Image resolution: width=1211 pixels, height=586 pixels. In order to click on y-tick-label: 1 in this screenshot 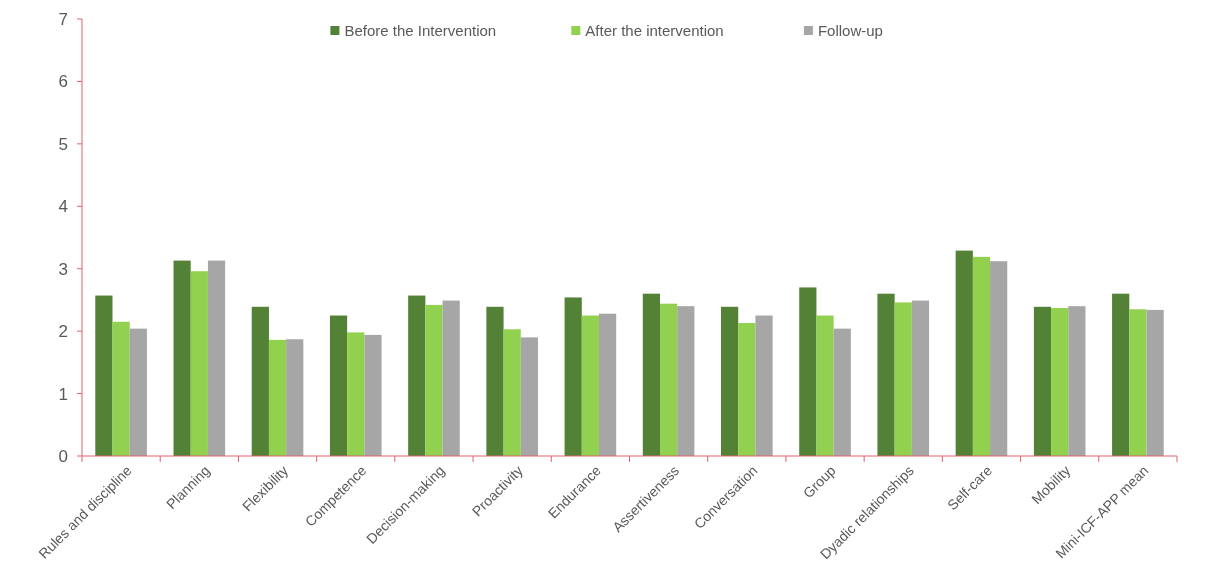, I will do `click(63, 394)`.